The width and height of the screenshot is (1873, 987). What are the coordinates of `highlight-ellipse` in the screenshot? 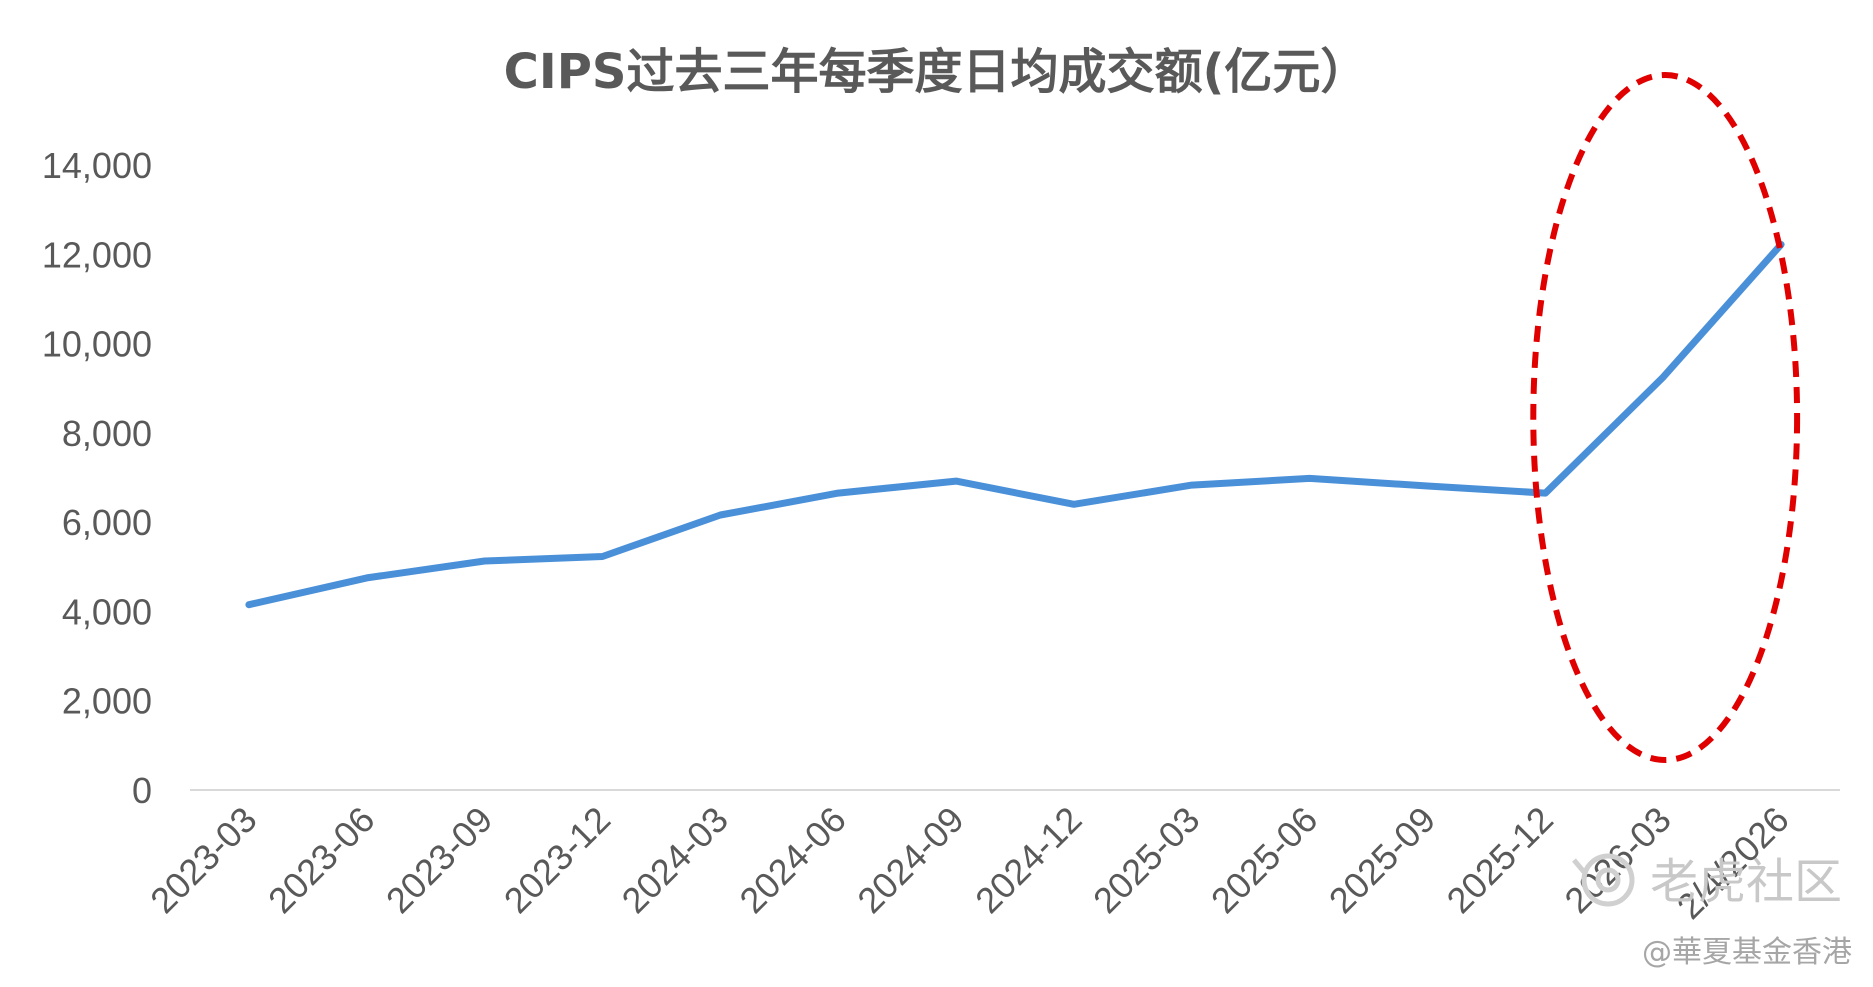 It's located at (1665, 417).